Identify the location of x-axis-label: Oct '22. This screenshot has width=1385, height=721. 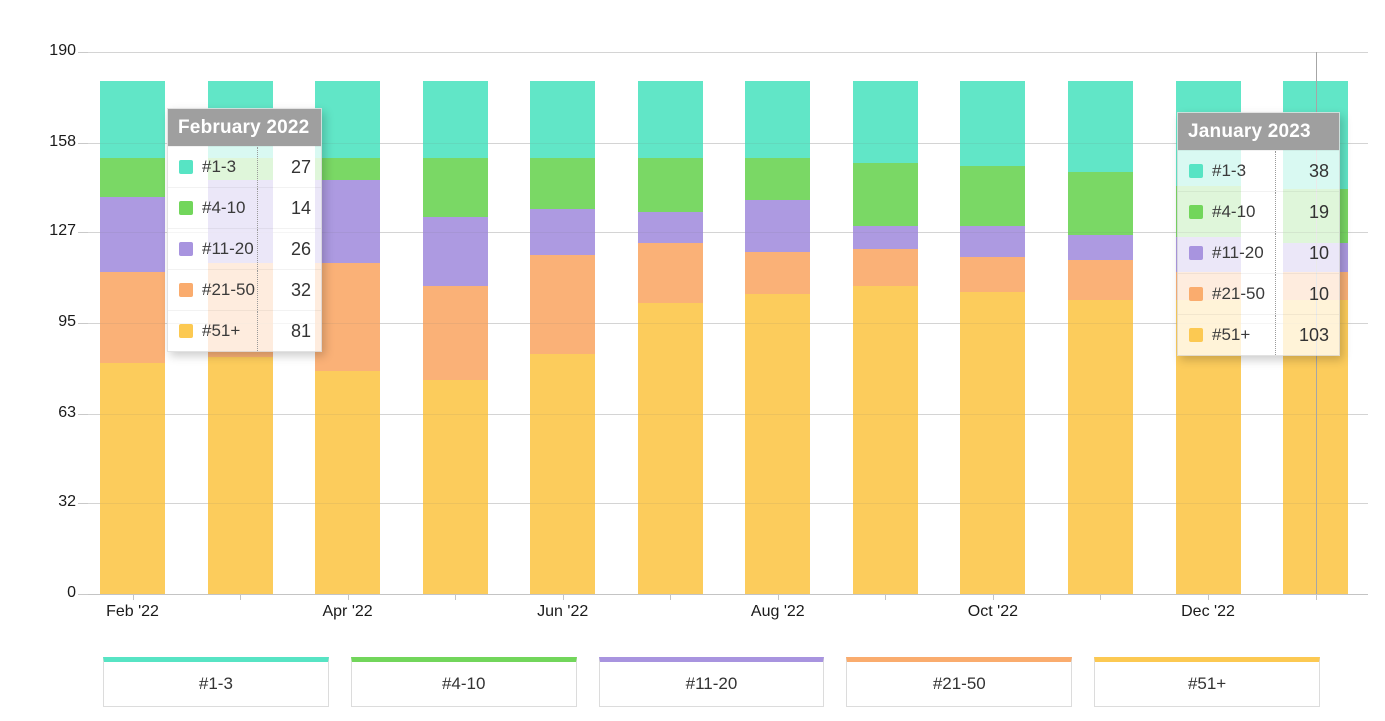
(992, 611).